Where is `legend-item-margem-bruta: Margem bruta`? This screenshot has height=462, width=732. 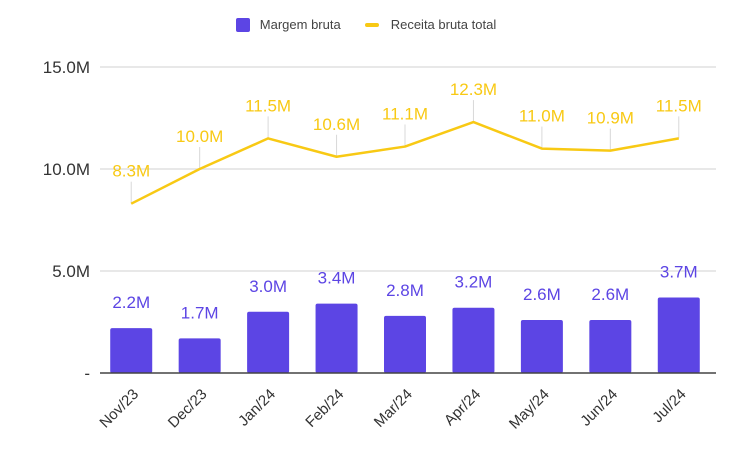
legend-item-margem-bruta: Margem bruta is located at coordinates (288, 24).